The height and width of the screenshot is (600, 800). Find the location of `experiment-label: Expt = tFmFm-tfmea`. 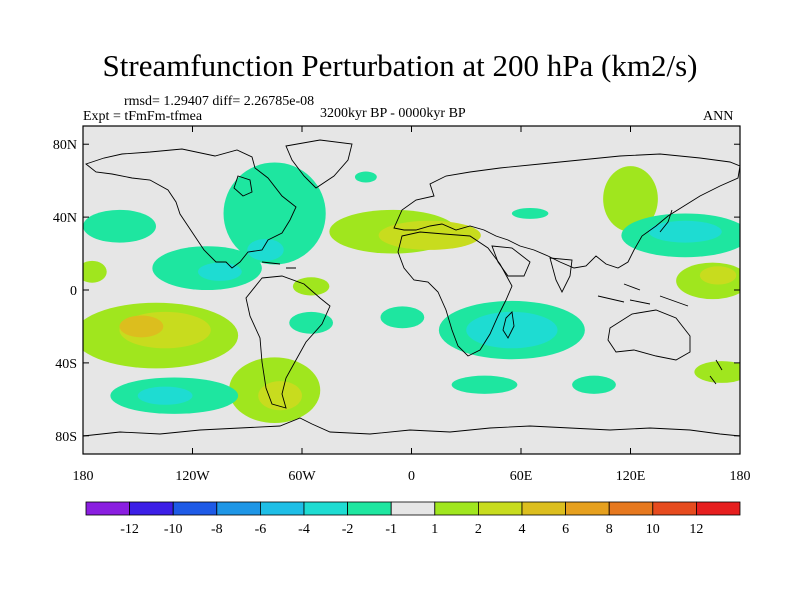

experiment-label: Expt = tFmFm-tfmea is located at coordinates (143, 116).